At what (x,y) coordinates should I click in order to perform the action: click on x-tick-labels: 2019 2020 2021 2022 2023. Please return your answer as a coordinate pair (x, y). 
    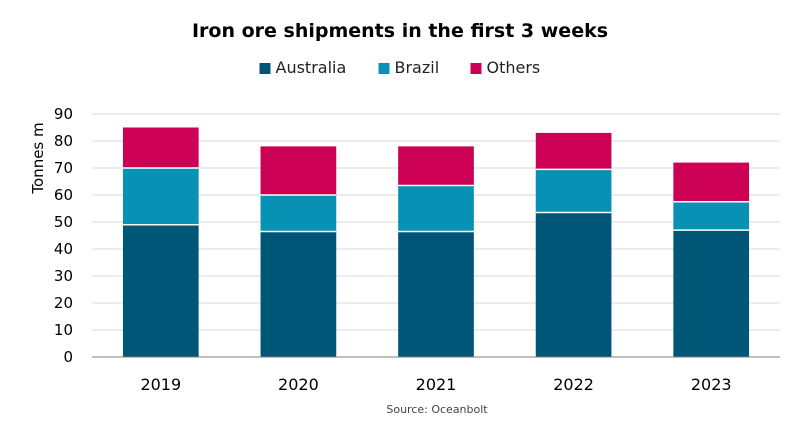
    Looking at the image, I should click on (435, 384).